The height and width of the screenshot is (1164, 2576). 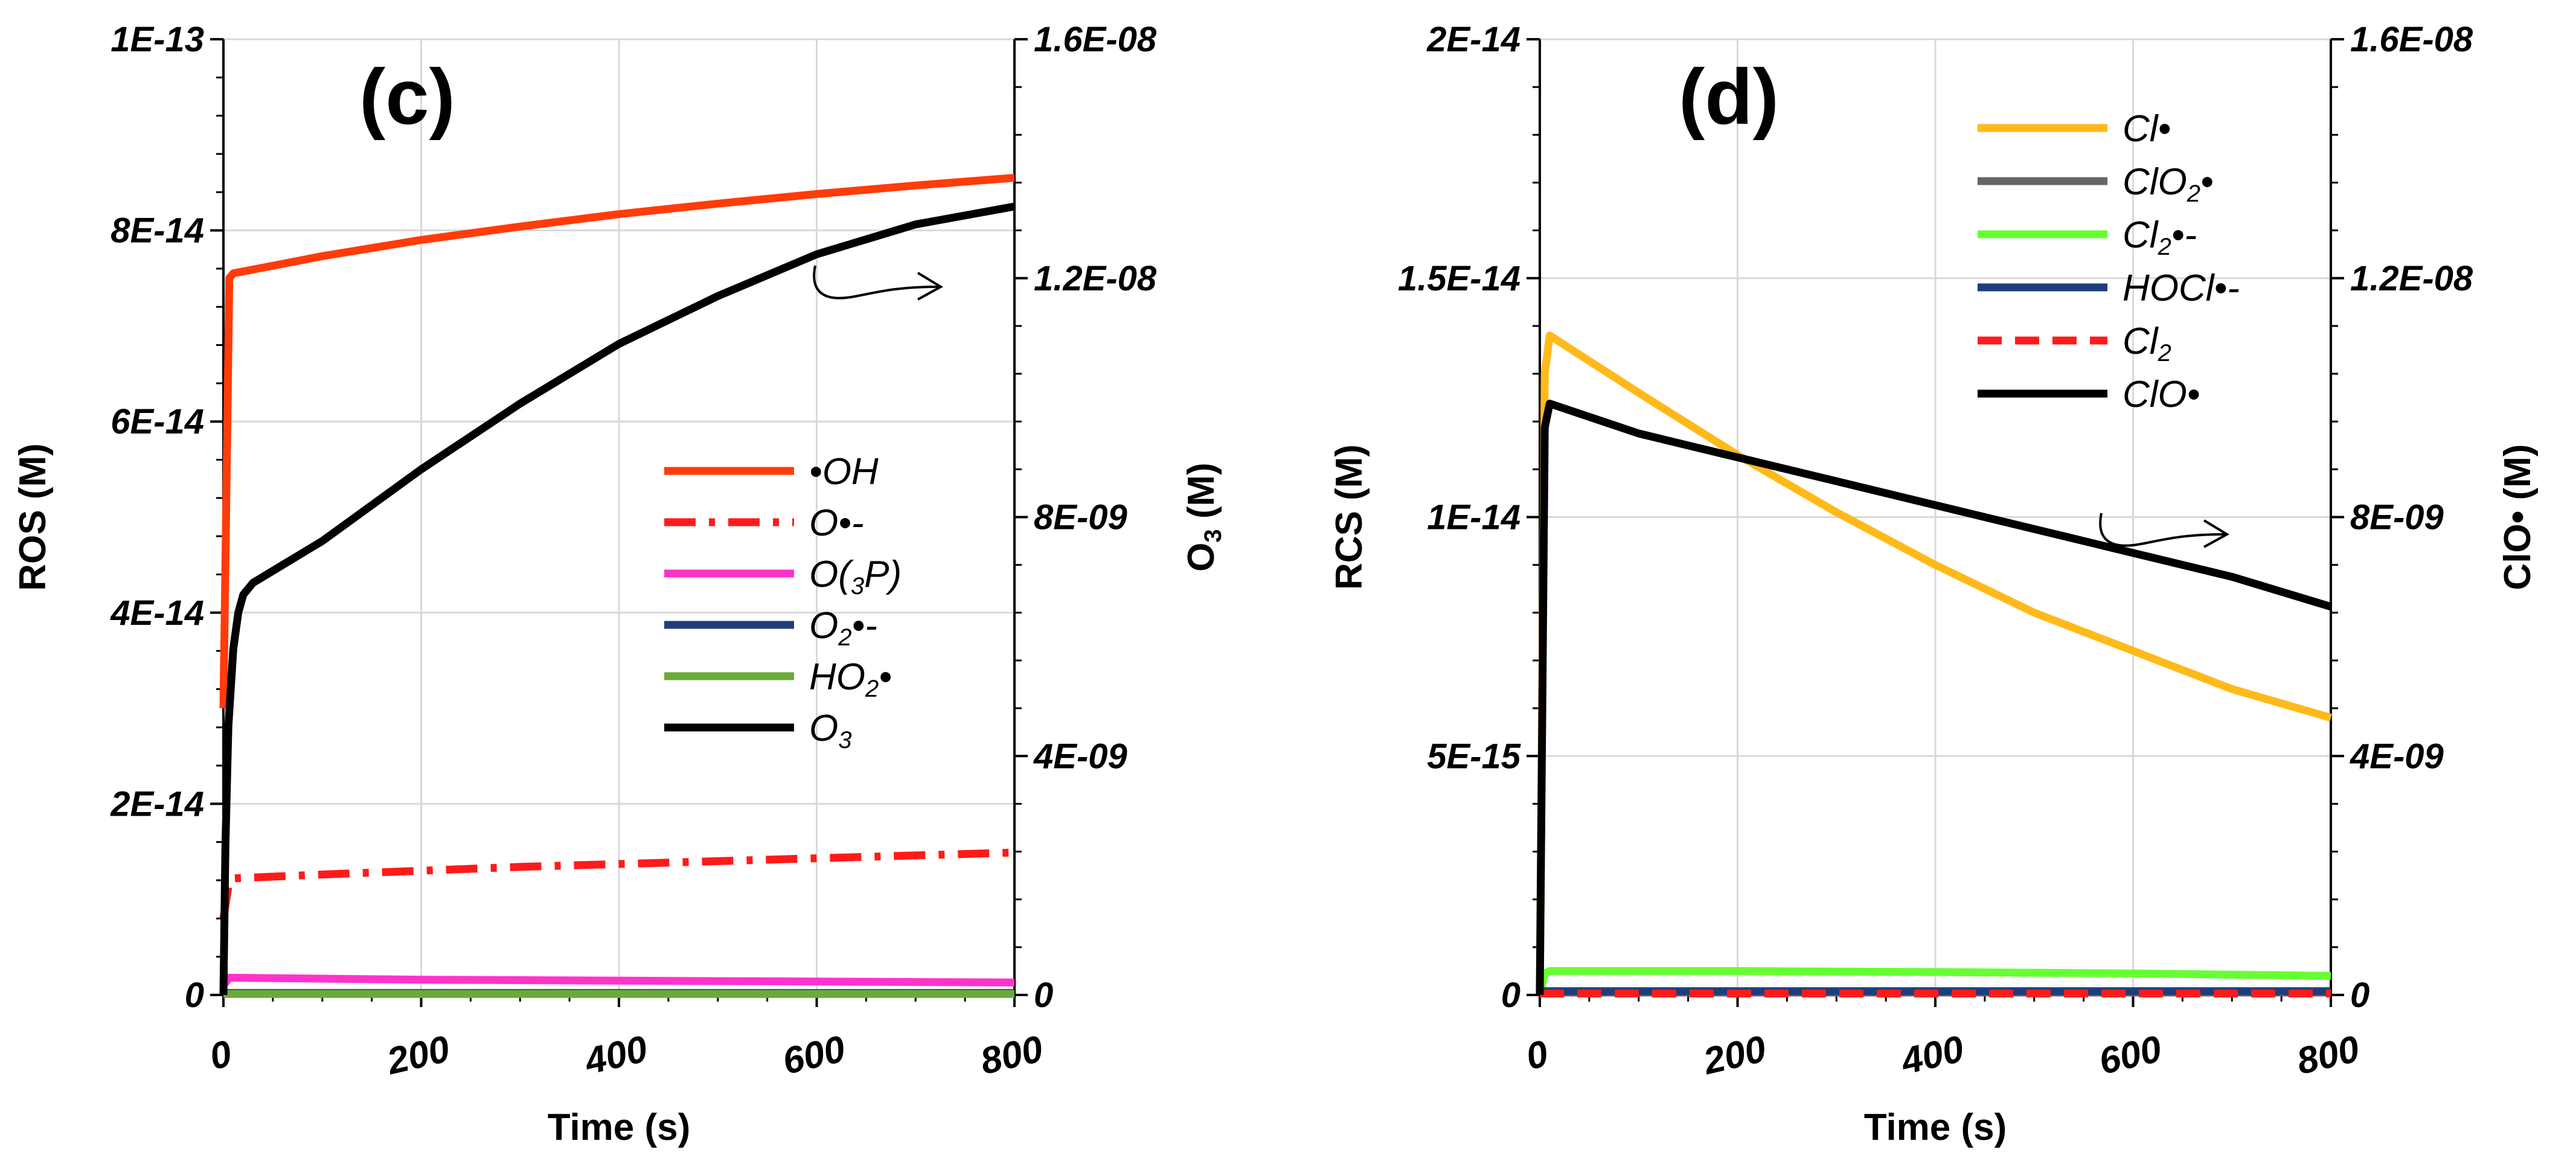 I want to click on legend-label: HOCl•-, so click(x=2181, y=288).